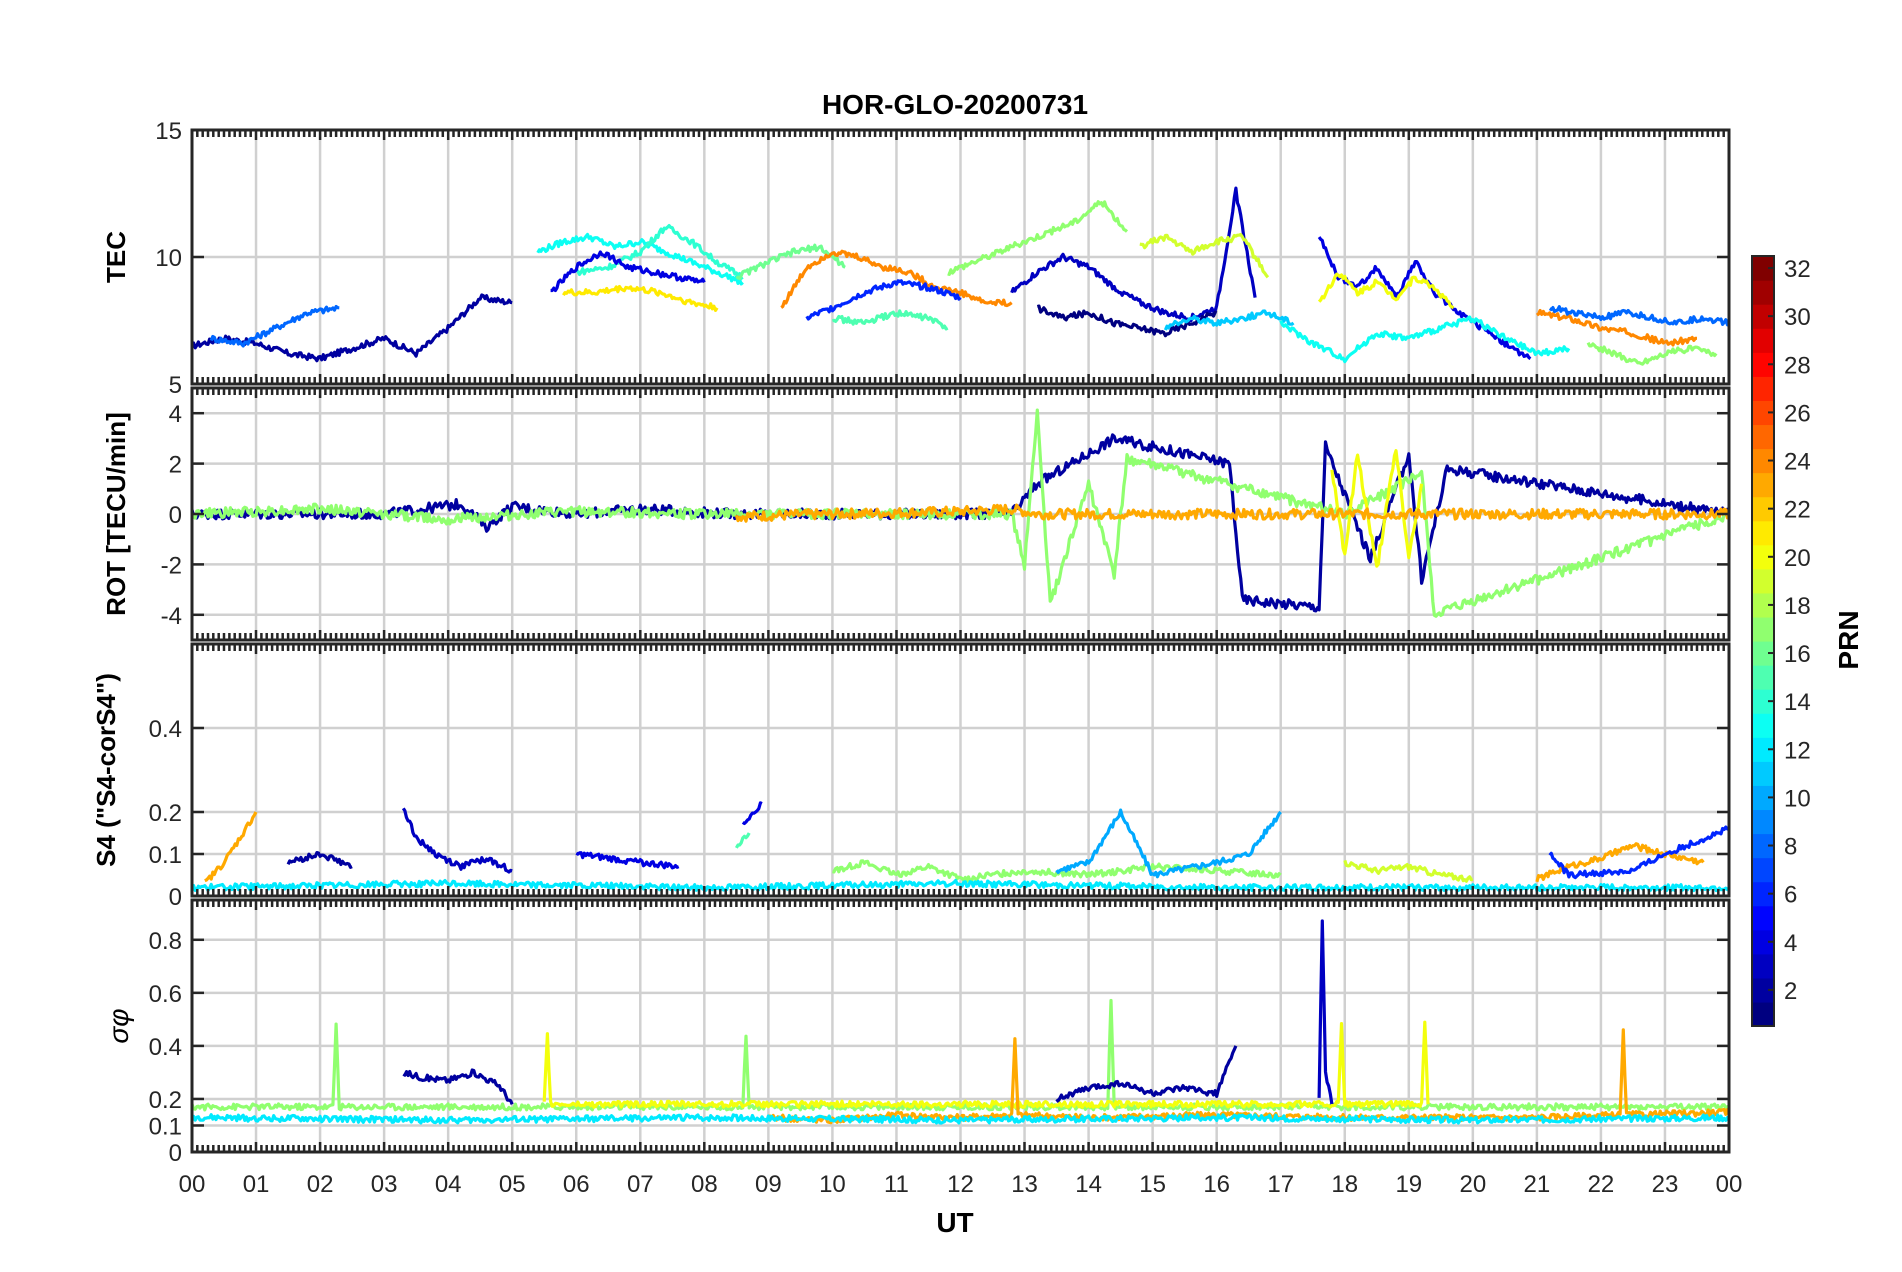 Image resolution: width=1902 pixels, height=1272 pixels. What do you see at coordinates (1537, 1184) in the screenshot?
I see `x-tick-label: 21` at bounding box center [1537, 1184].